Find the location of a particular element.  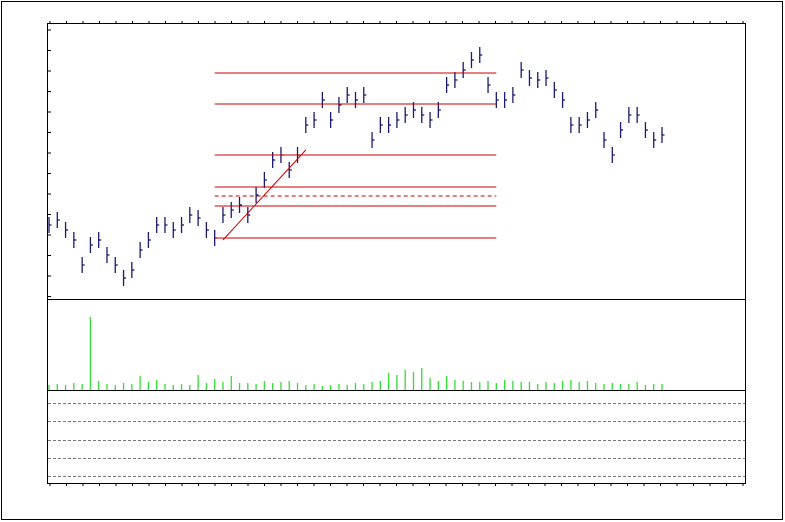

trend-line is located at coordinates (264, 195).